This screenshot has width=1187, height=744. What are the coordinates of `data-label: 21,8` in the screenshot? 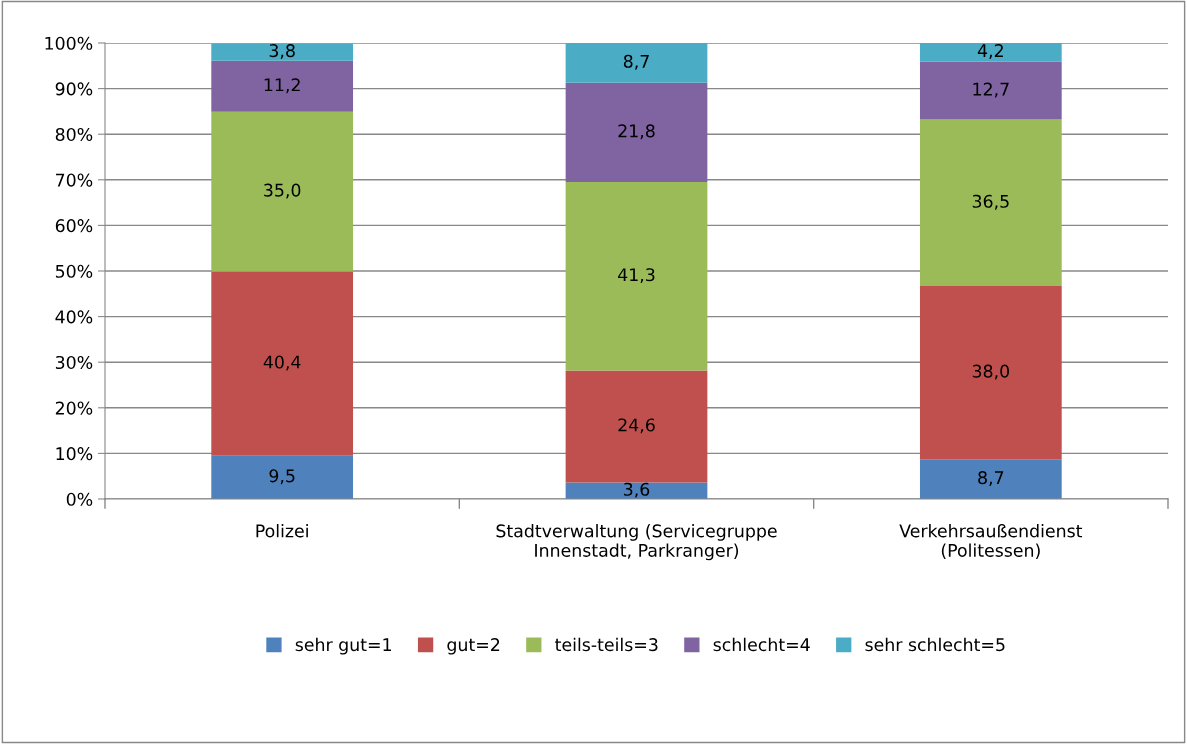 It's located at (636, 132).